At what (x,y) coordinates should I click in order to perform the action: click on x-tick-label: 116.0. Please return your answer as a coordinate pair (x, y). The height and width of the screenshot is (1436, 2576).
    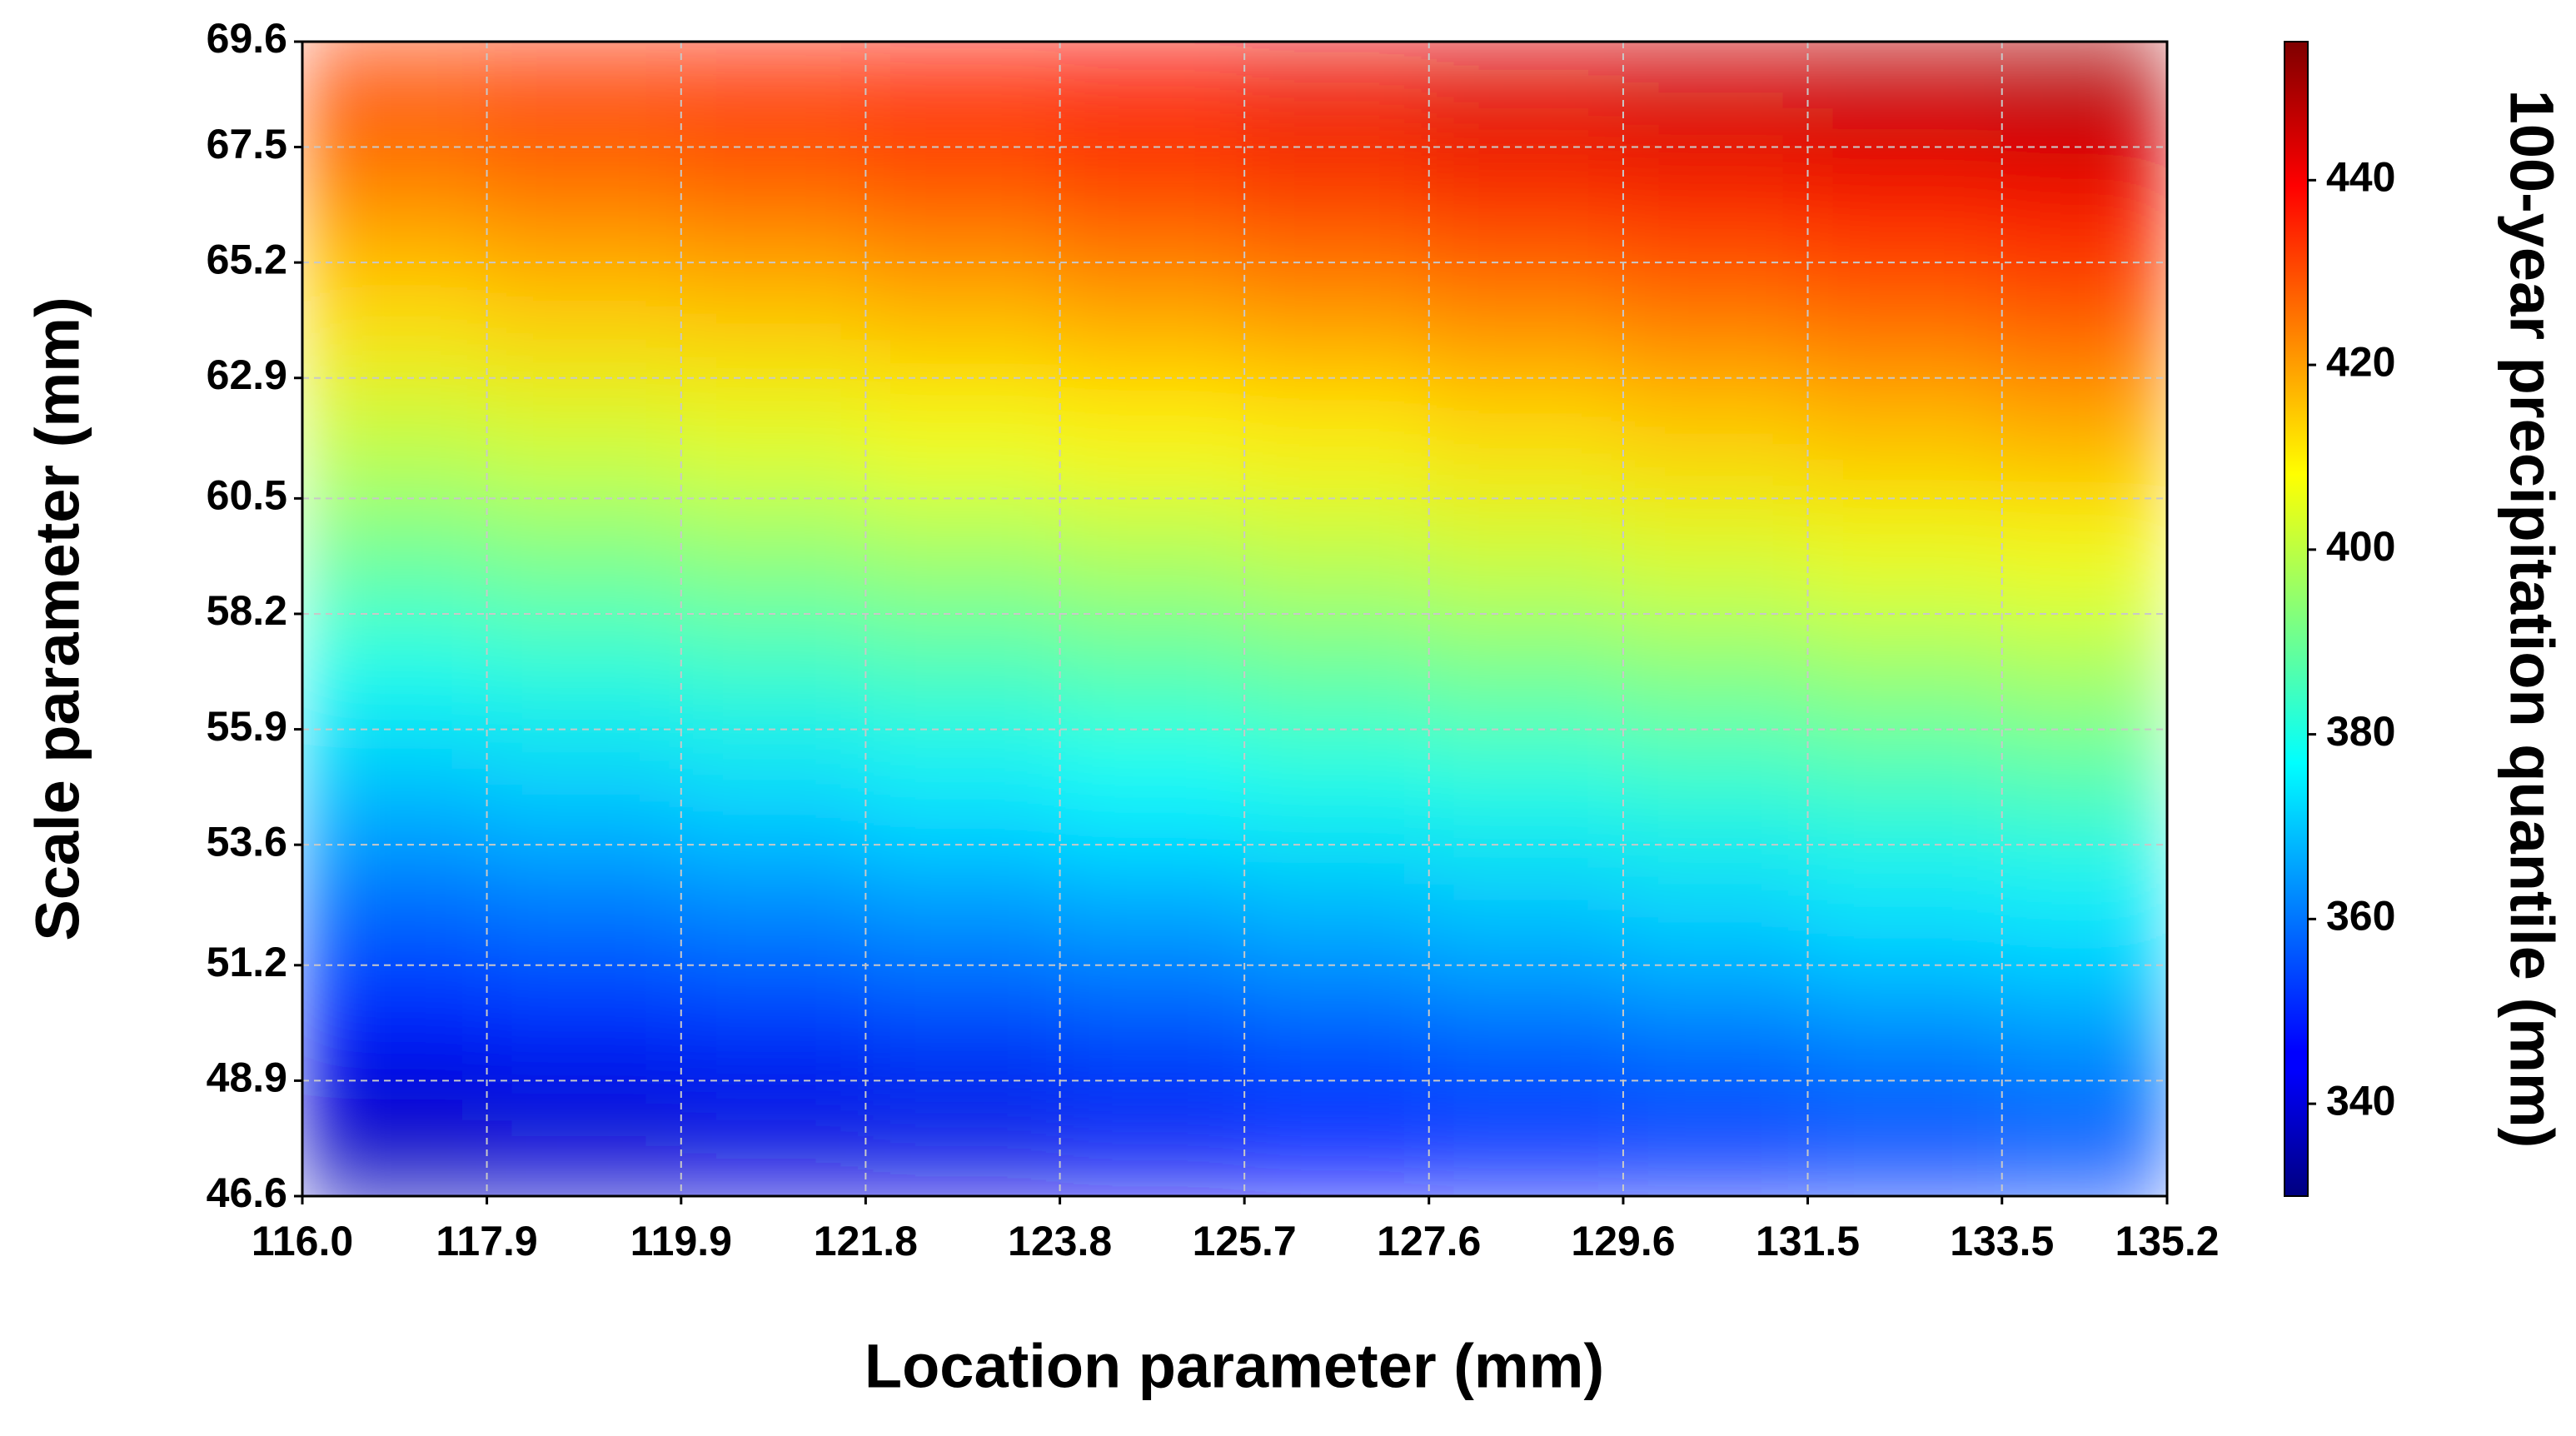
    Looking at the image, I should click on (302, 1241).